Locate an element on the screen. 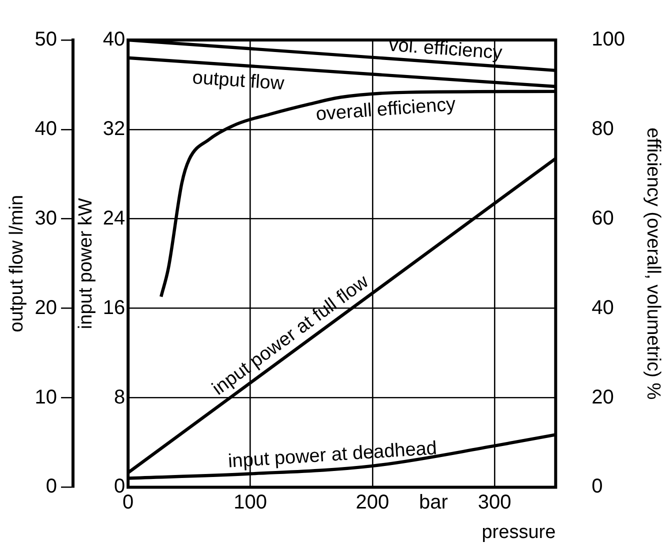 This screenshot has width=672, height=550. x-tick-label: 300 is located at coordinates (495, 503).